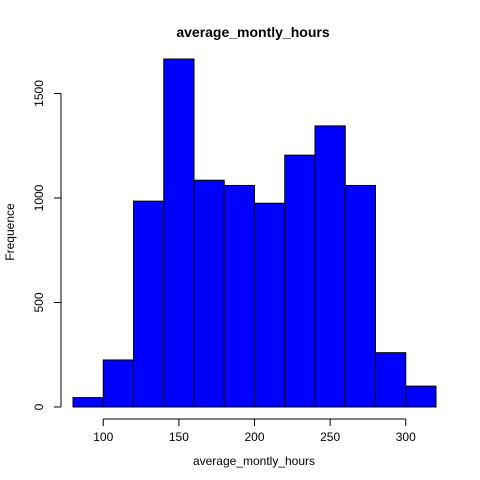 Image resolution: width=480 pixels, height=480 pixels. Describe the element at coordinates (330, 437) in the screenshot. I see `x-tick-label: 250` at that location.